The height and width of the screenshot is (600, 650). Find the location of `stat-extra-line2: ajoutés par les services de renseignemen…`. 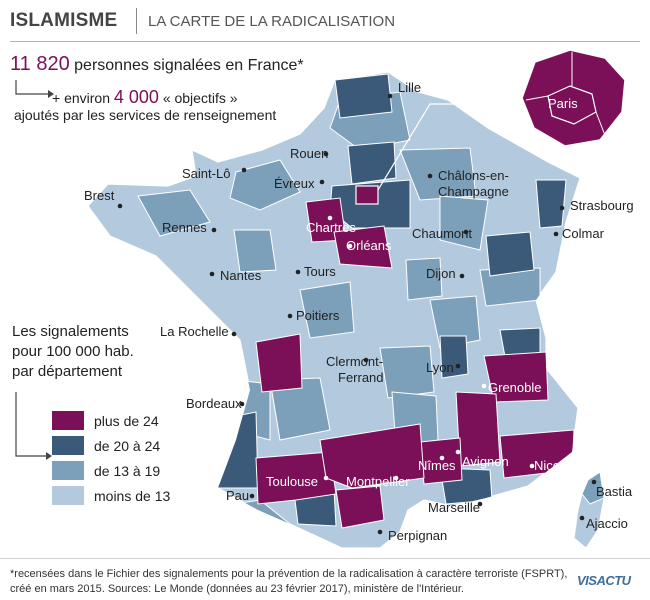

stat-extra-line2: ajoutés par les services de renseignemen… is located at coordinates (145, 115).